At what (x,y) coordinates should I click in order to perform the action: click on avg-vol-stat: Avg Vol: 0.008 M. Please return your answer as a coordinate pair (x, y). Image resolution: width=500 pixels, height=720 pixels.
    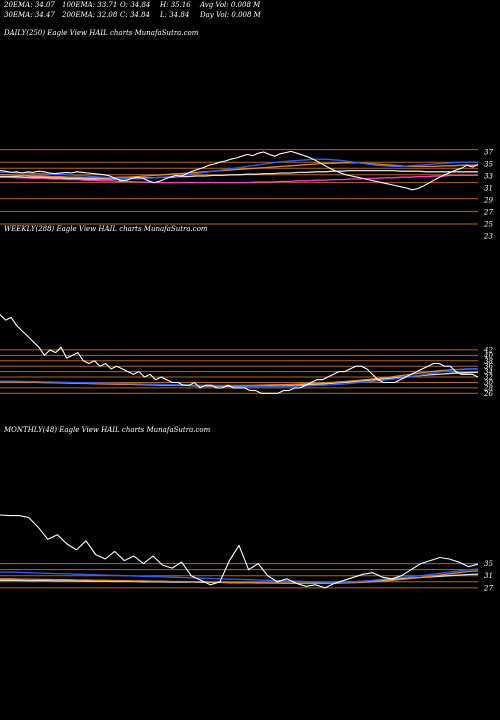
    Looking at the image, I should click on (230, 5).